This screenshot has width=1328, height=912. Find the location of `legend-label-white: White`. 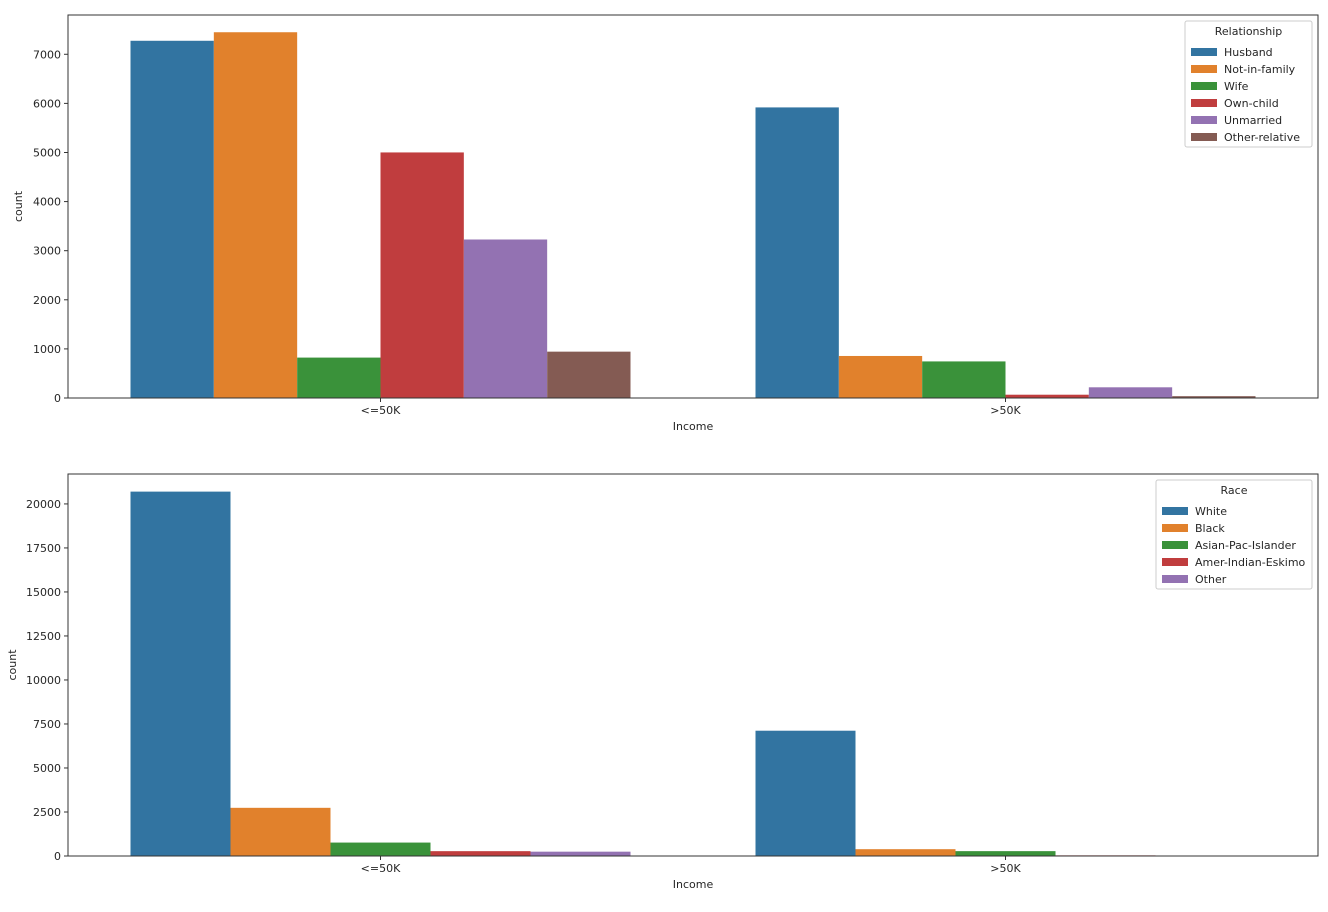

legend-label-white: White is located at coordinates (1211, 511).